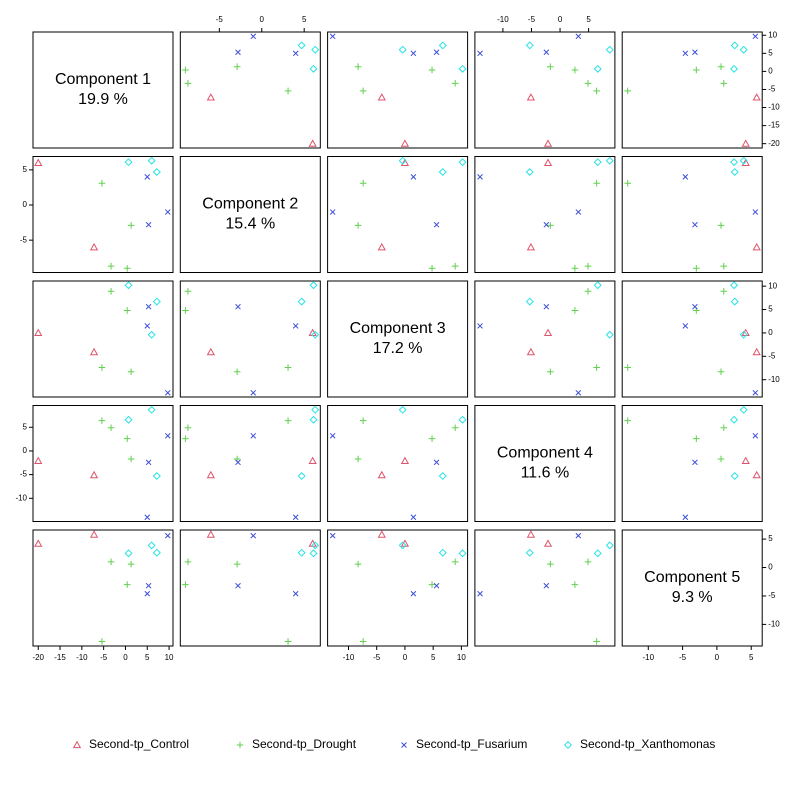 The image size is (792, 797). Describe the element at coordinates (692, 577) in the screenshot. I see `component-name: Component 5` at that location.